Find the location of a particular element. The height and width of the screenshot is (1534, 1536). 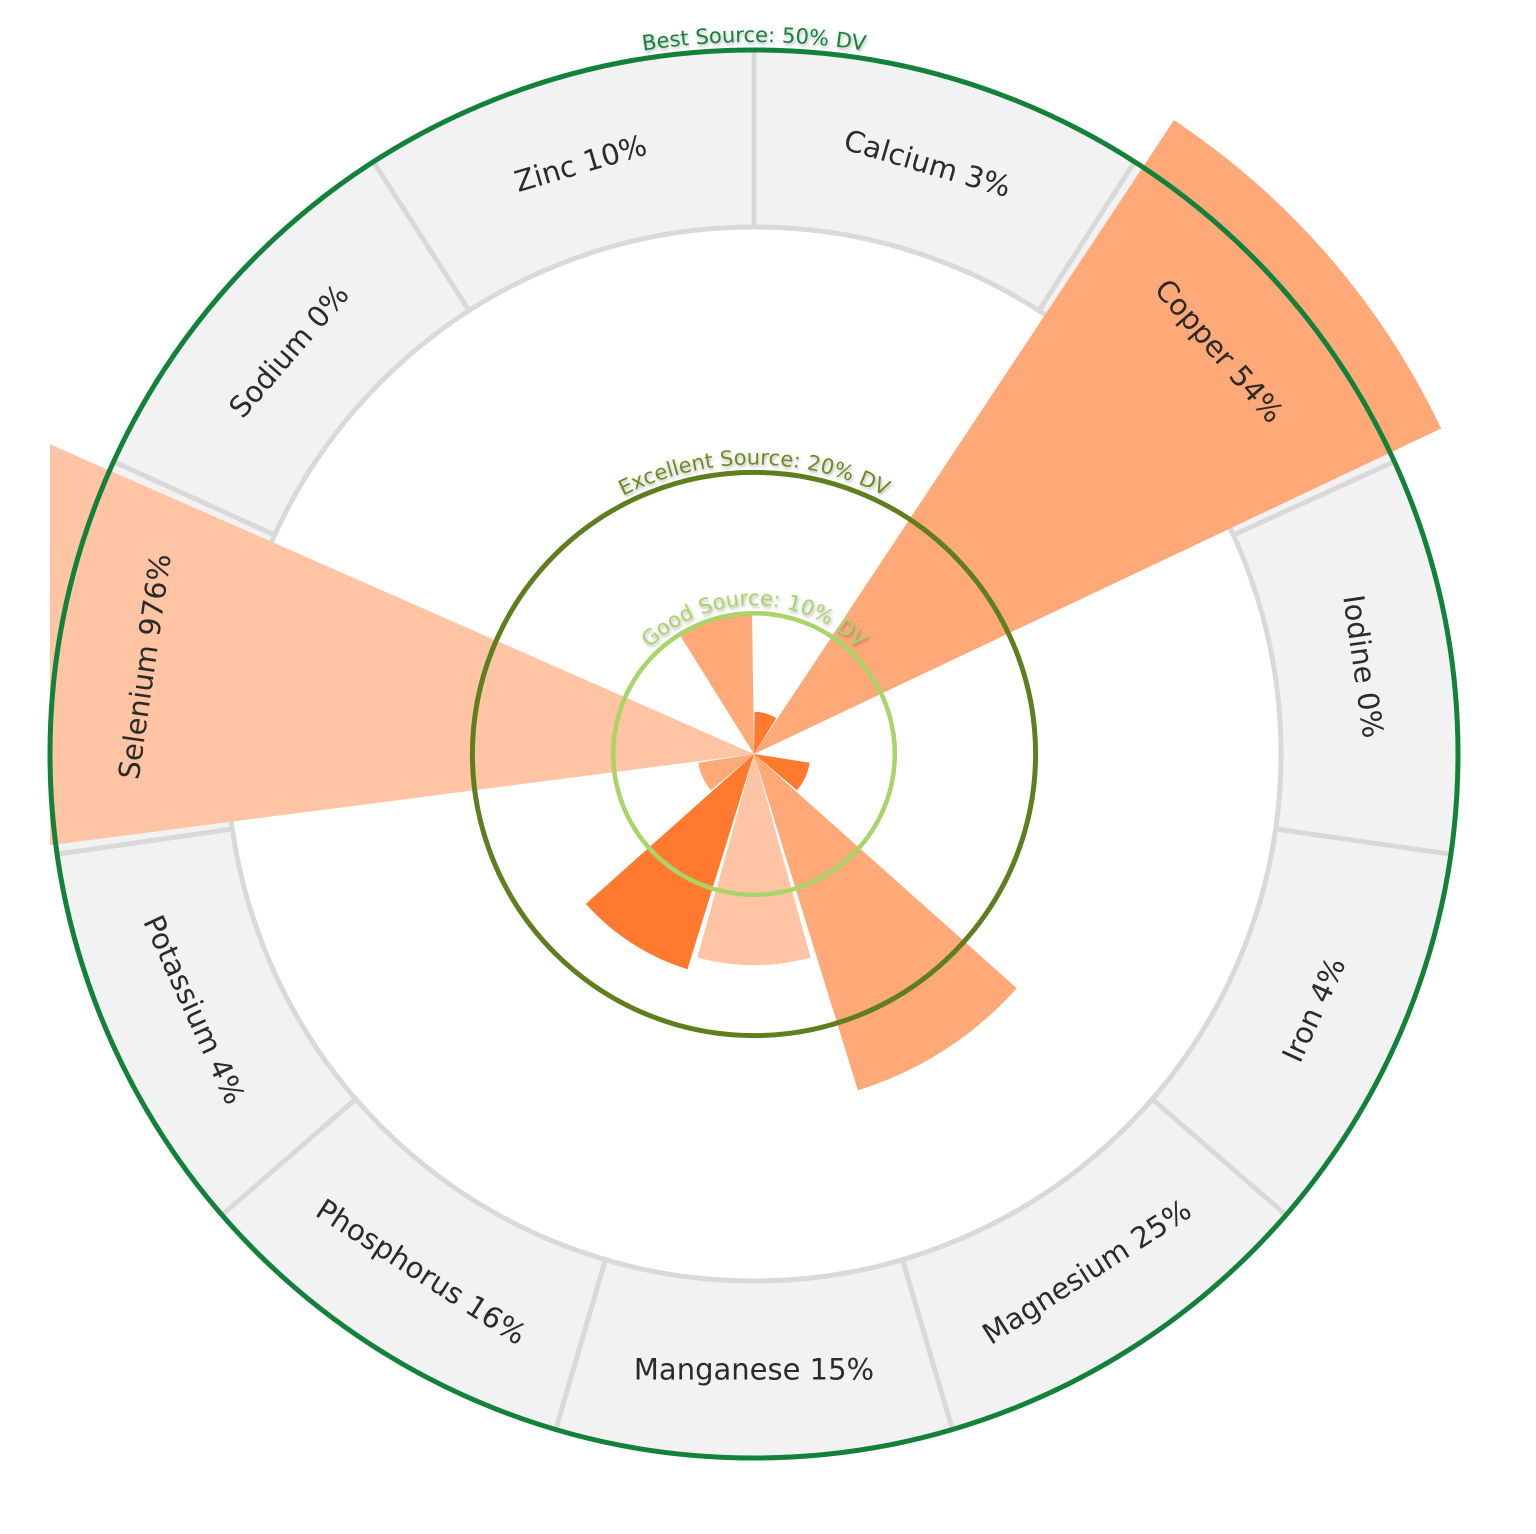

bar-zinc is located at coordinates (716, 683).